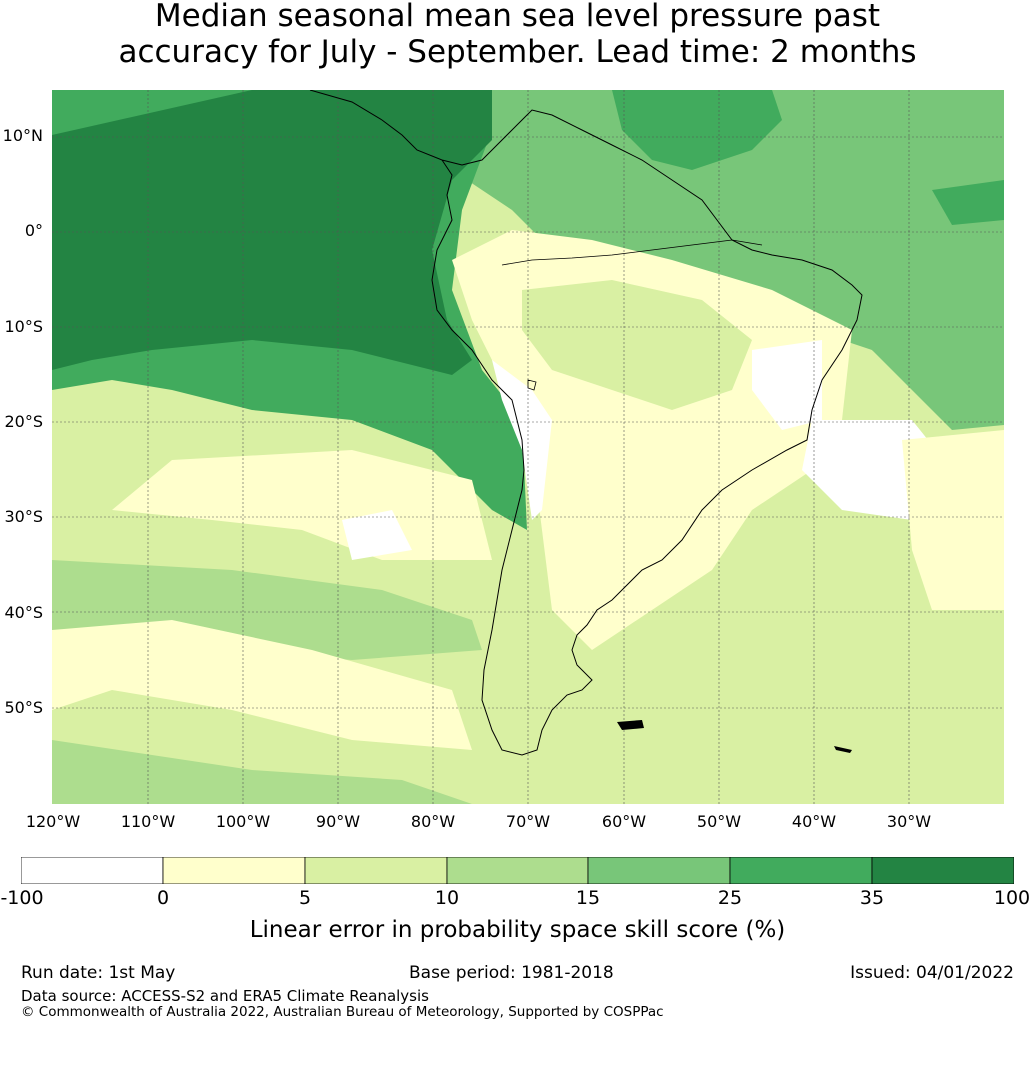  What do you see at coordinates (33, 230) in the screenshot?
I see `lat-label-0: 0°` at bounding box center [33, 230].